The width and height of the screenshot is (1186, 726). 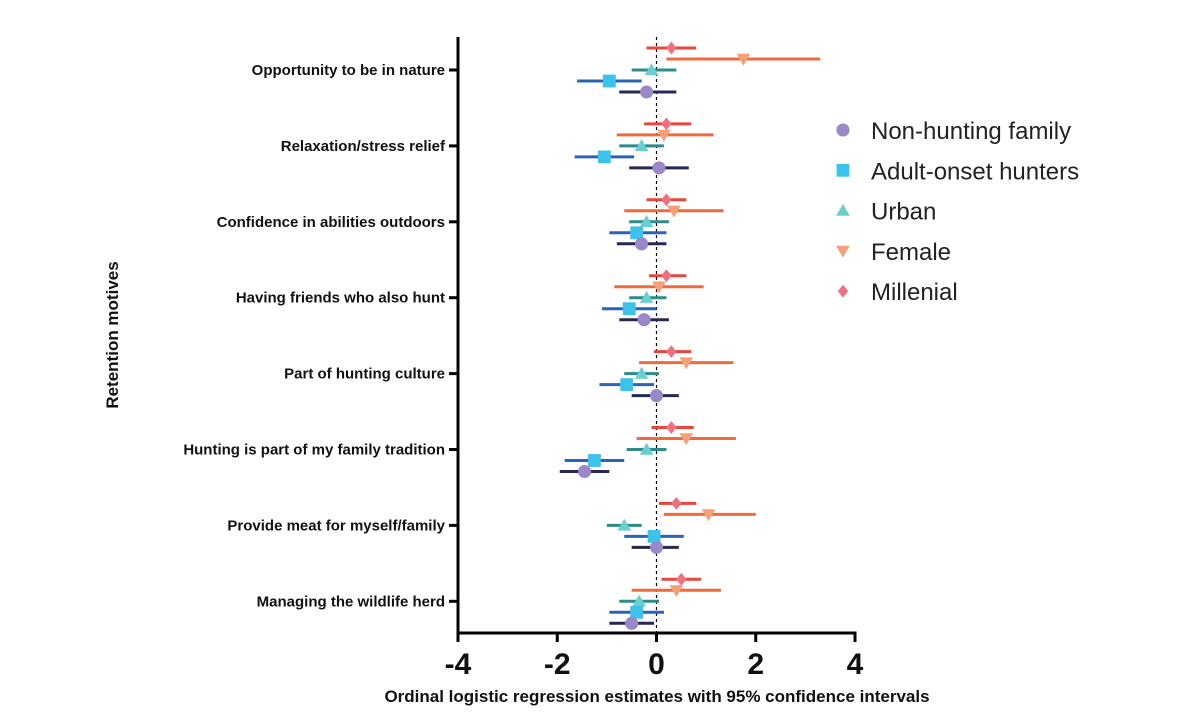 I want to click on series-millenial, so click(x=673, y=313).